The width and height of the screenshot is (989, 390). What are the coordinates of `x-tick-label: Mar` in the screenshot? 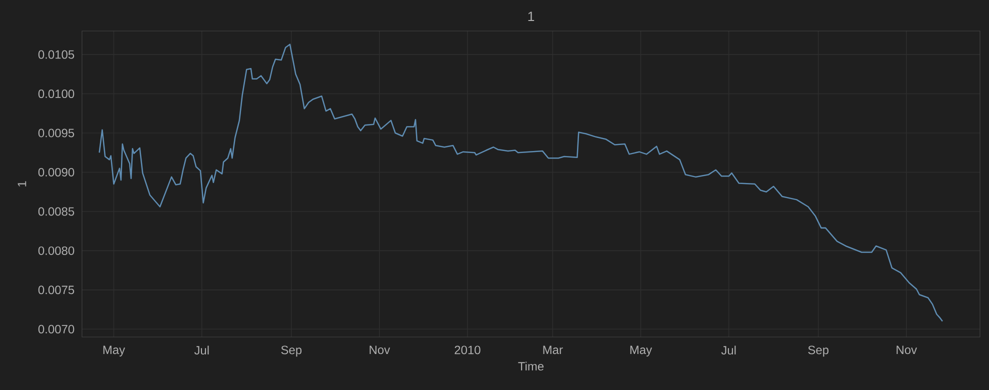 It's located at (553, 350).